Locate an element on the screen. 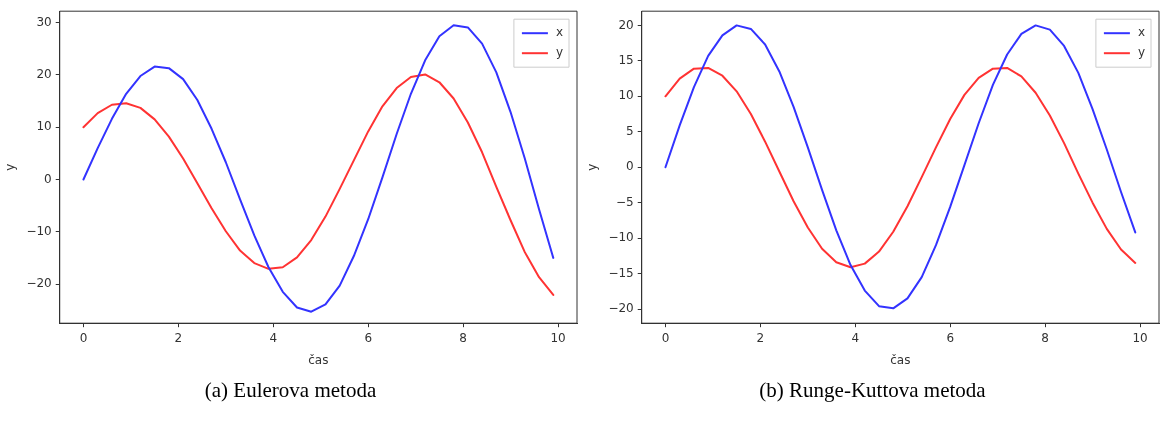 The height and width of the screenshot is (434, 1163). y-tick-label: 30 is located at coordinates (44, 21).